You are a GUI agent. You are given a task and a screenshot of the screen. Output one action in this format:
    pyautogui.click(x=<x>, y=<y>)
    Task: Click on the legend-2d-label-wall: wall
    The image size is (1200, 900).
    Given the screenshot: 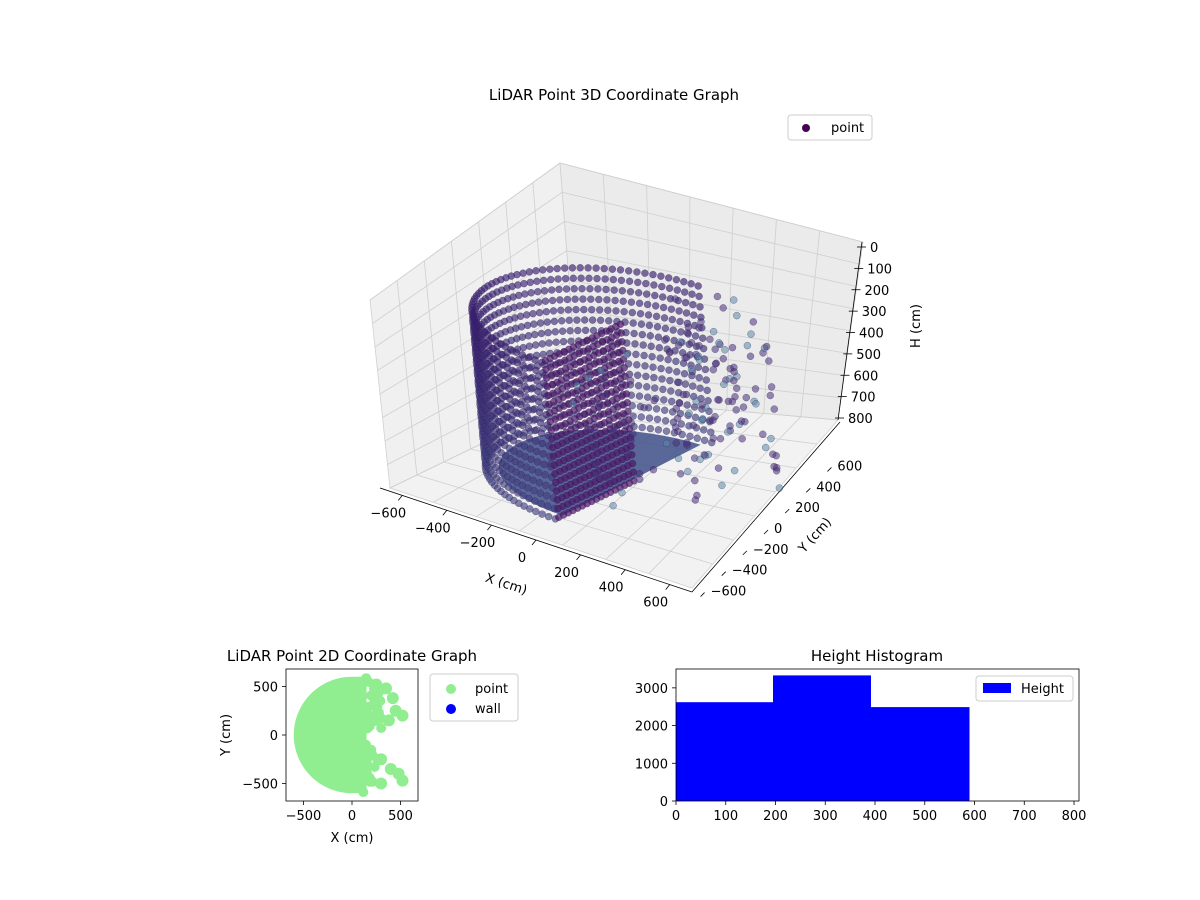 What is the action you would take?
    pyautogui.click(x=488, y=709)
    